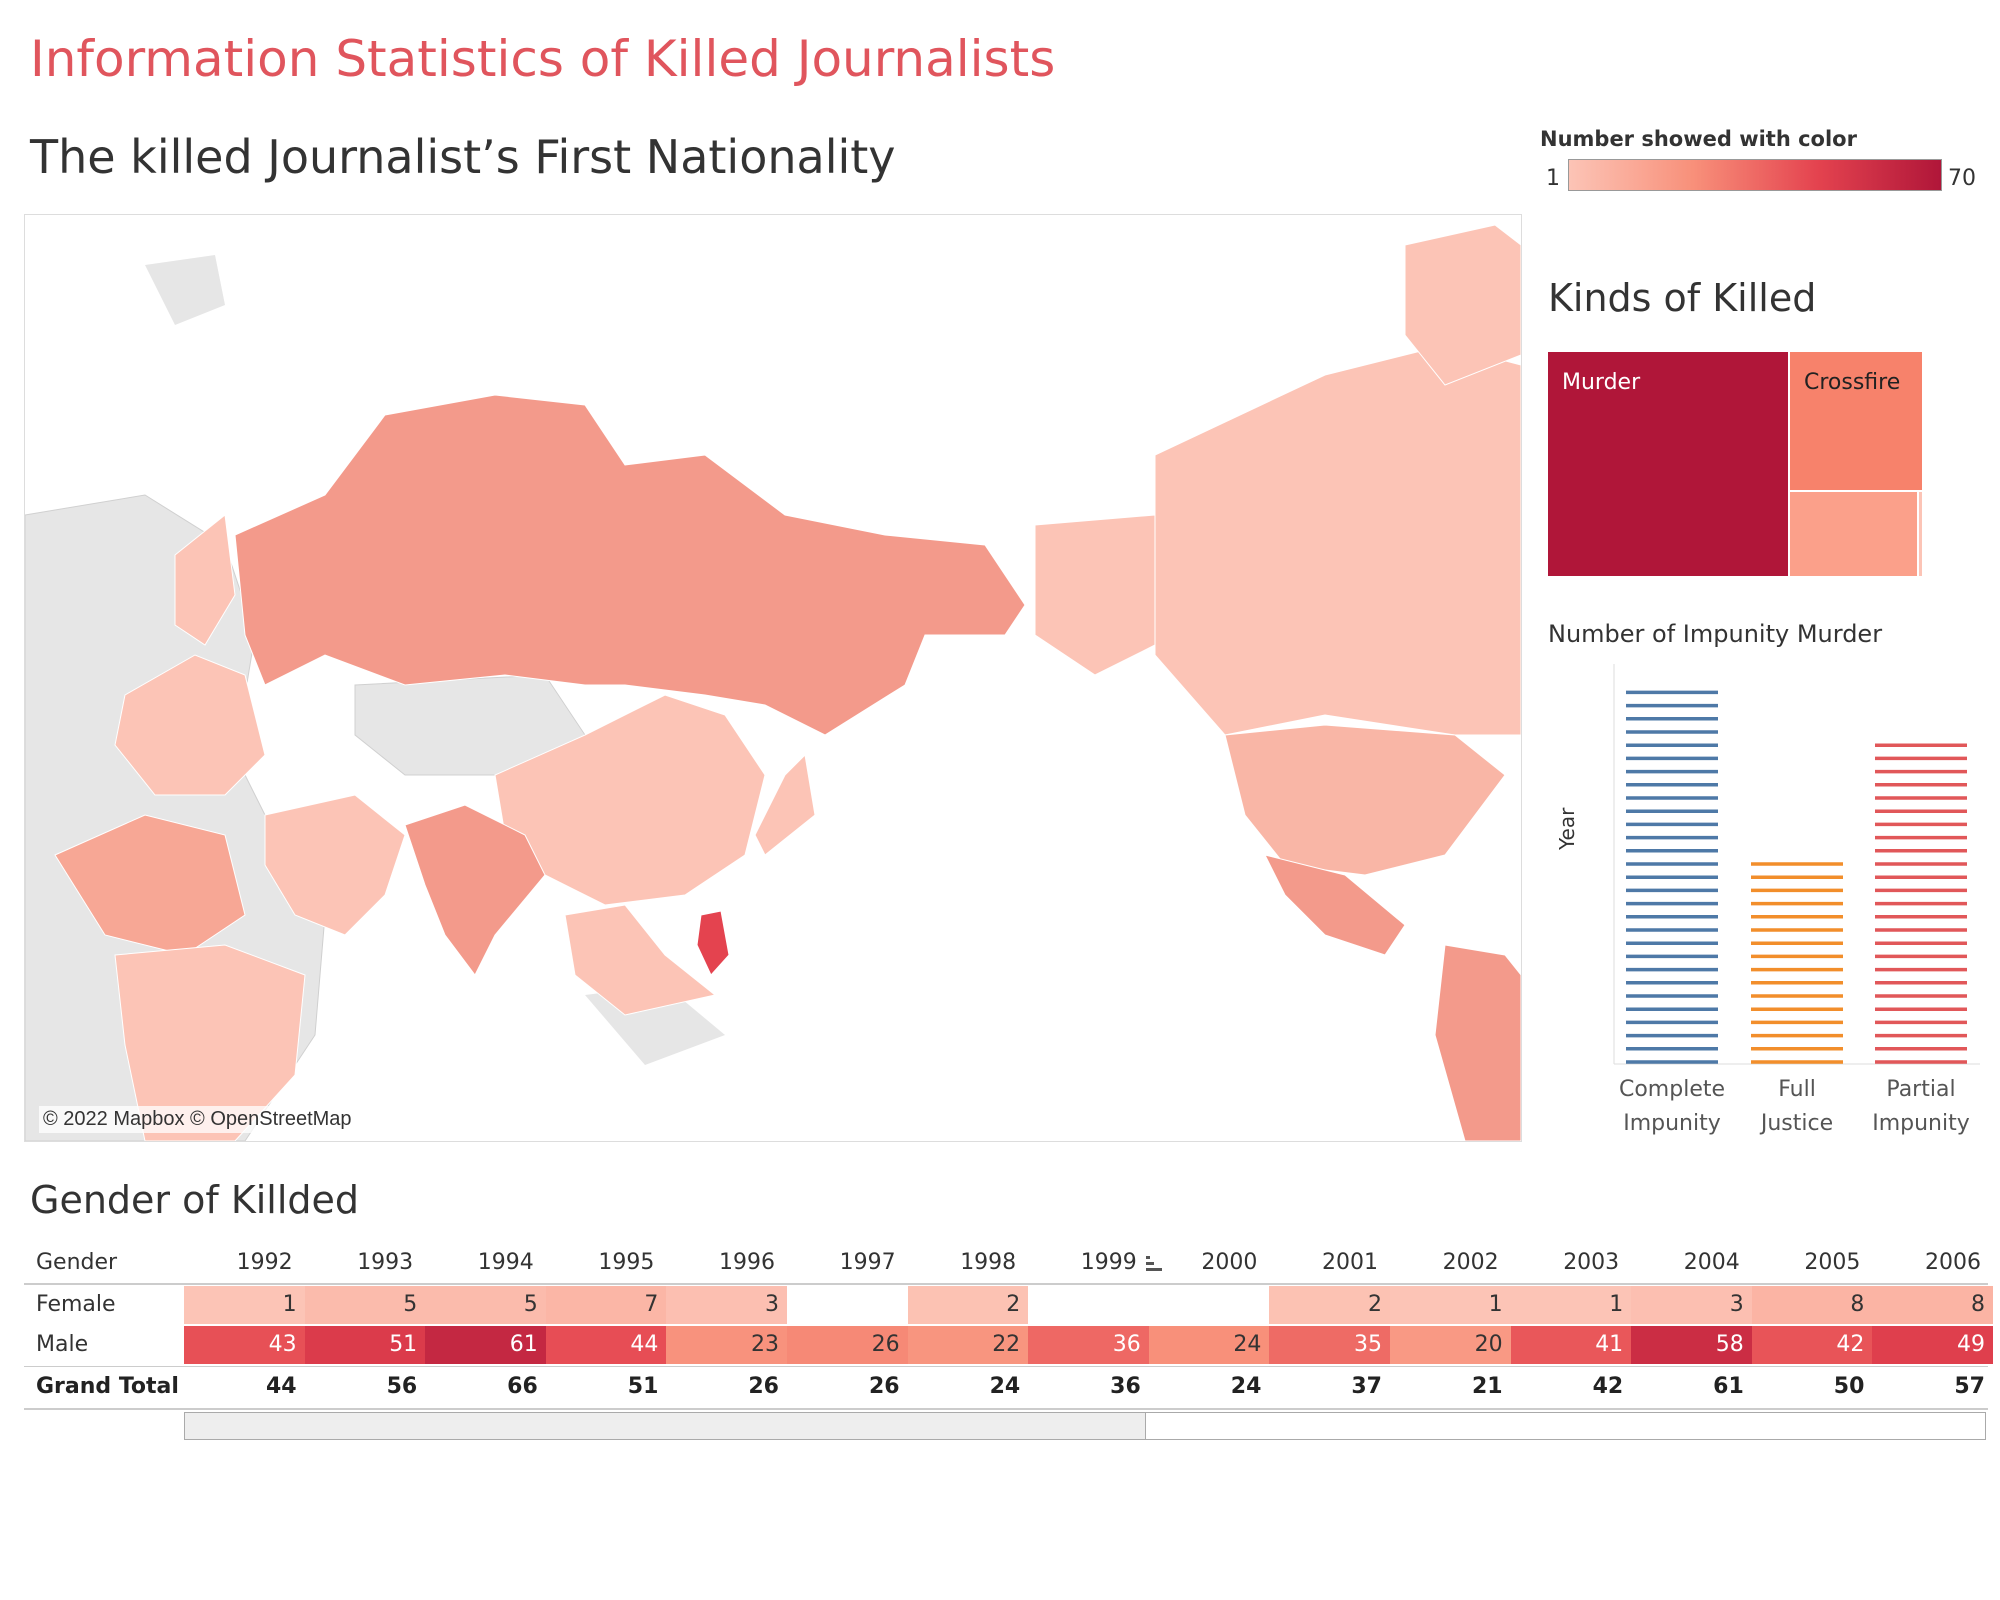 This screenshot has height=1600, width=2000. I want to click on total-cell: 42, so click(1608, 1386).